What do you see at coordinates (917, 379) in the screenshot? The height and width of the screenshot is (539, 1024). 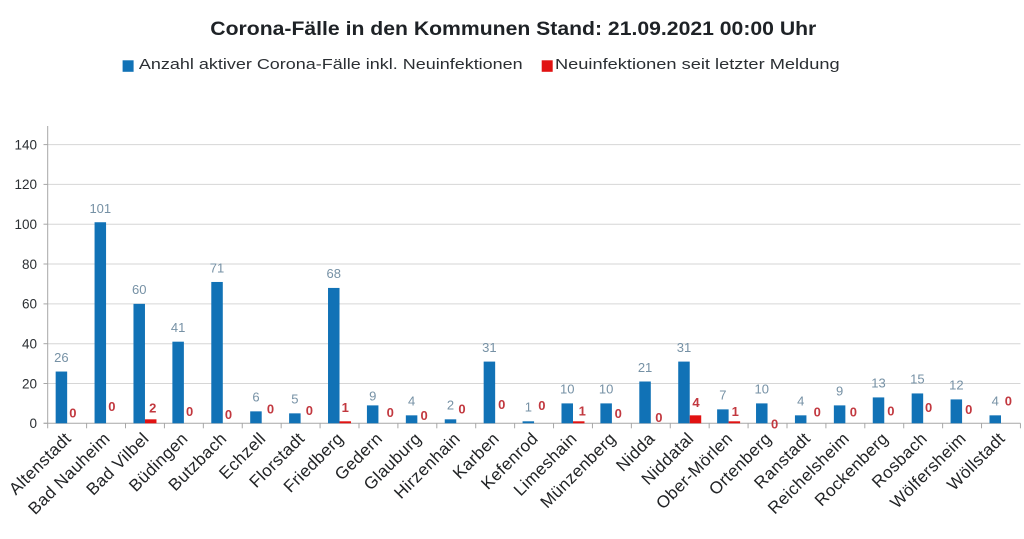 I see `svg-text: 15` at bounding box center [917, 379].